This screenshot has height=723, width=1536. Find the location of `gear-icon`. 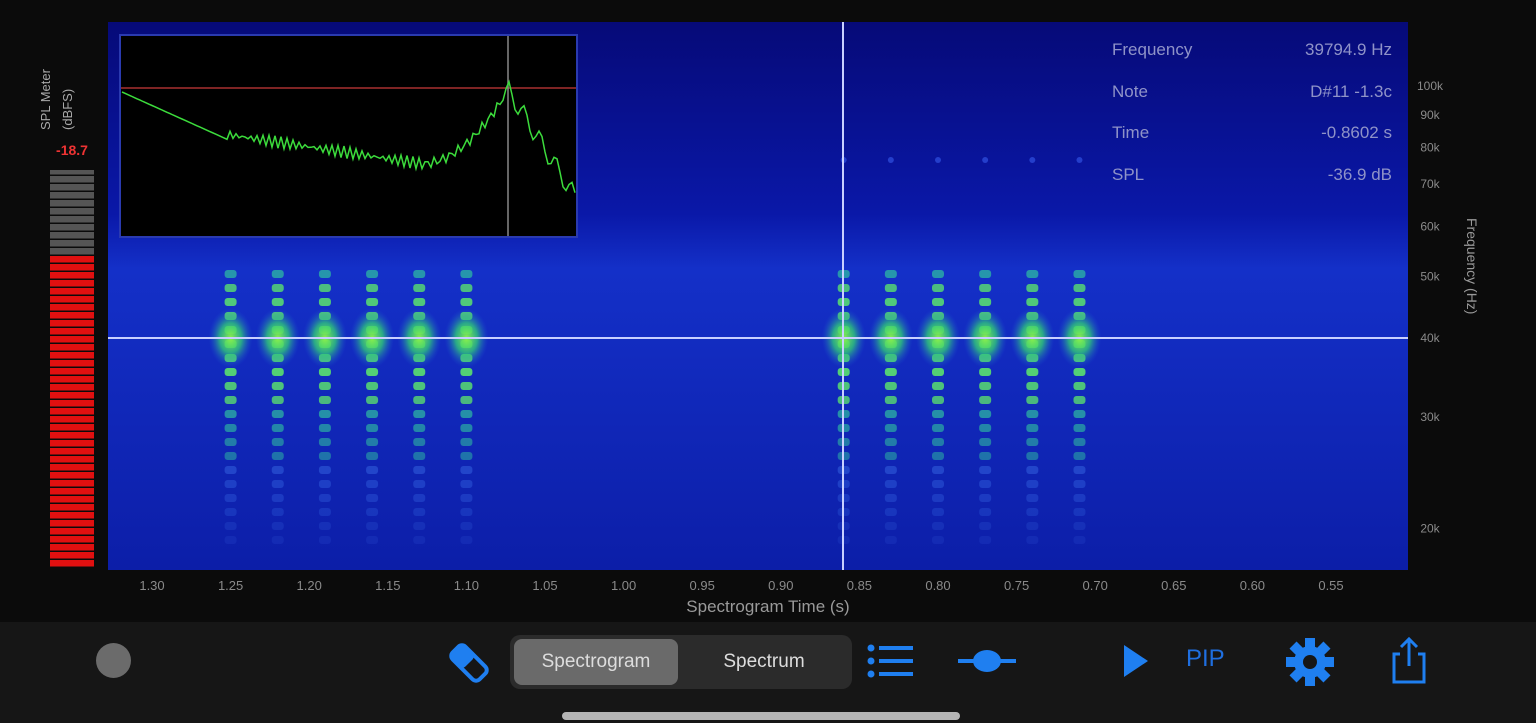

gear-icon is located at coordinates (1310, 662).